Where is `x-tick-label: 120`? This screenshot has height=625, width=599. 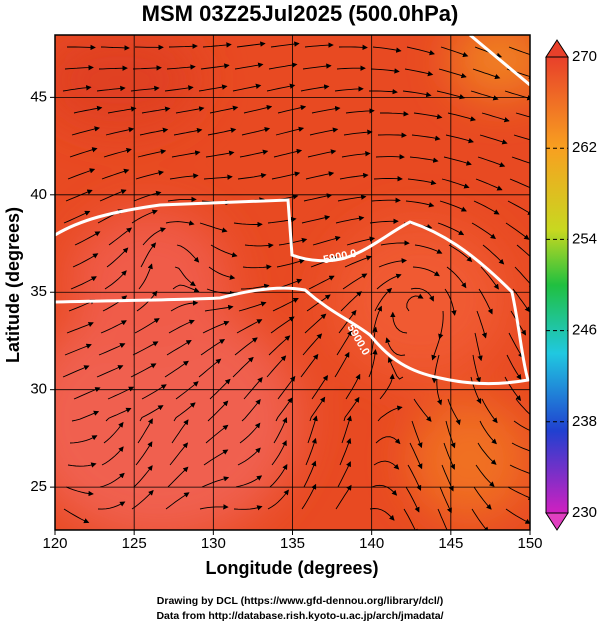
x-tick-label: 120 is located at coordinates (54, 543).